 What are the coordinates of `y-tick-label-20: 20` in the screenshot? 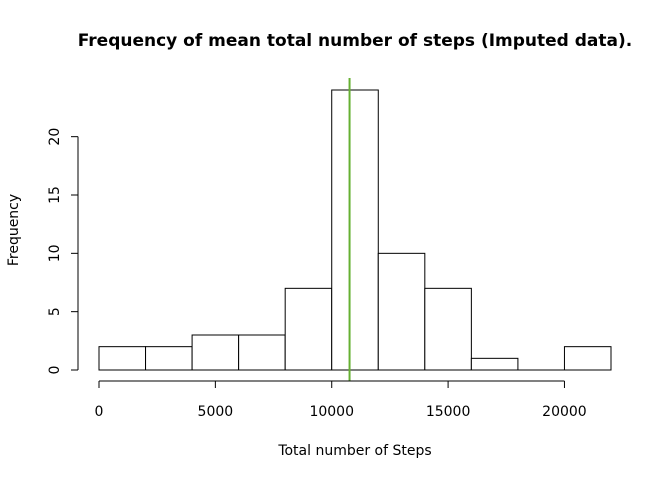 It's located at (55, 137).